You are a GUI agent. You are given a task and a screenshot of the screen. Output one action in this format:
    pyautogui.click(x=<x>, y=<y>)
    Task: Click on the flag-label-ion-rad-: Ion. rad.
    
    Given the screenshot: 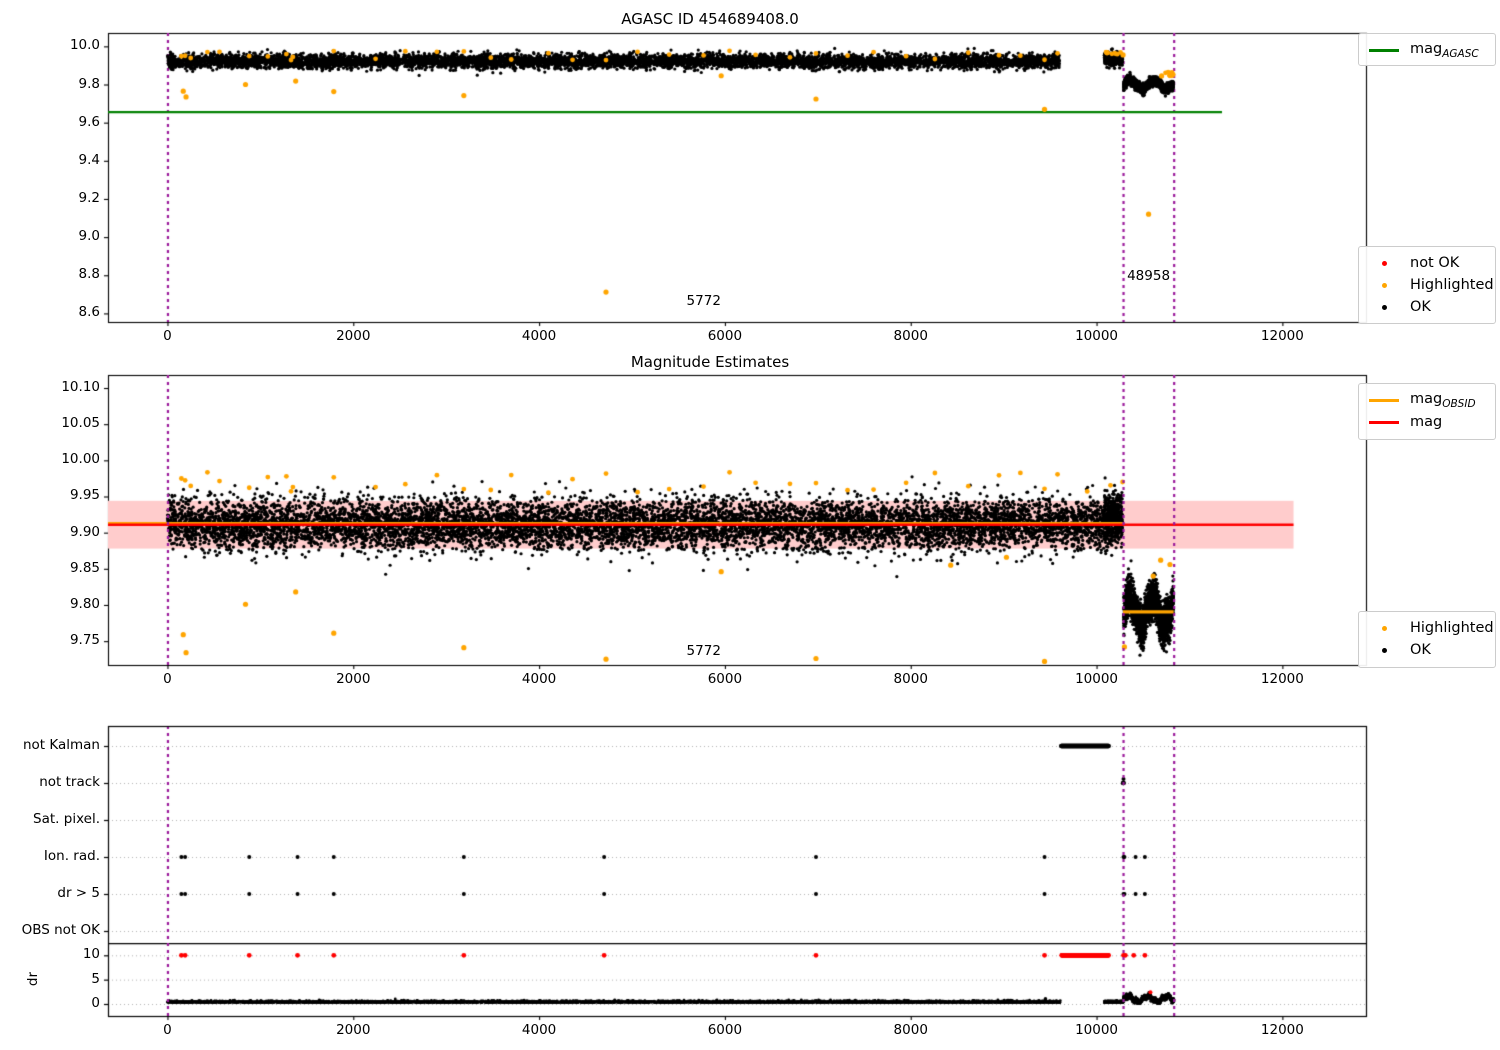 What is the action you would take?
    pyautogui.click(x=71, y=856)
    